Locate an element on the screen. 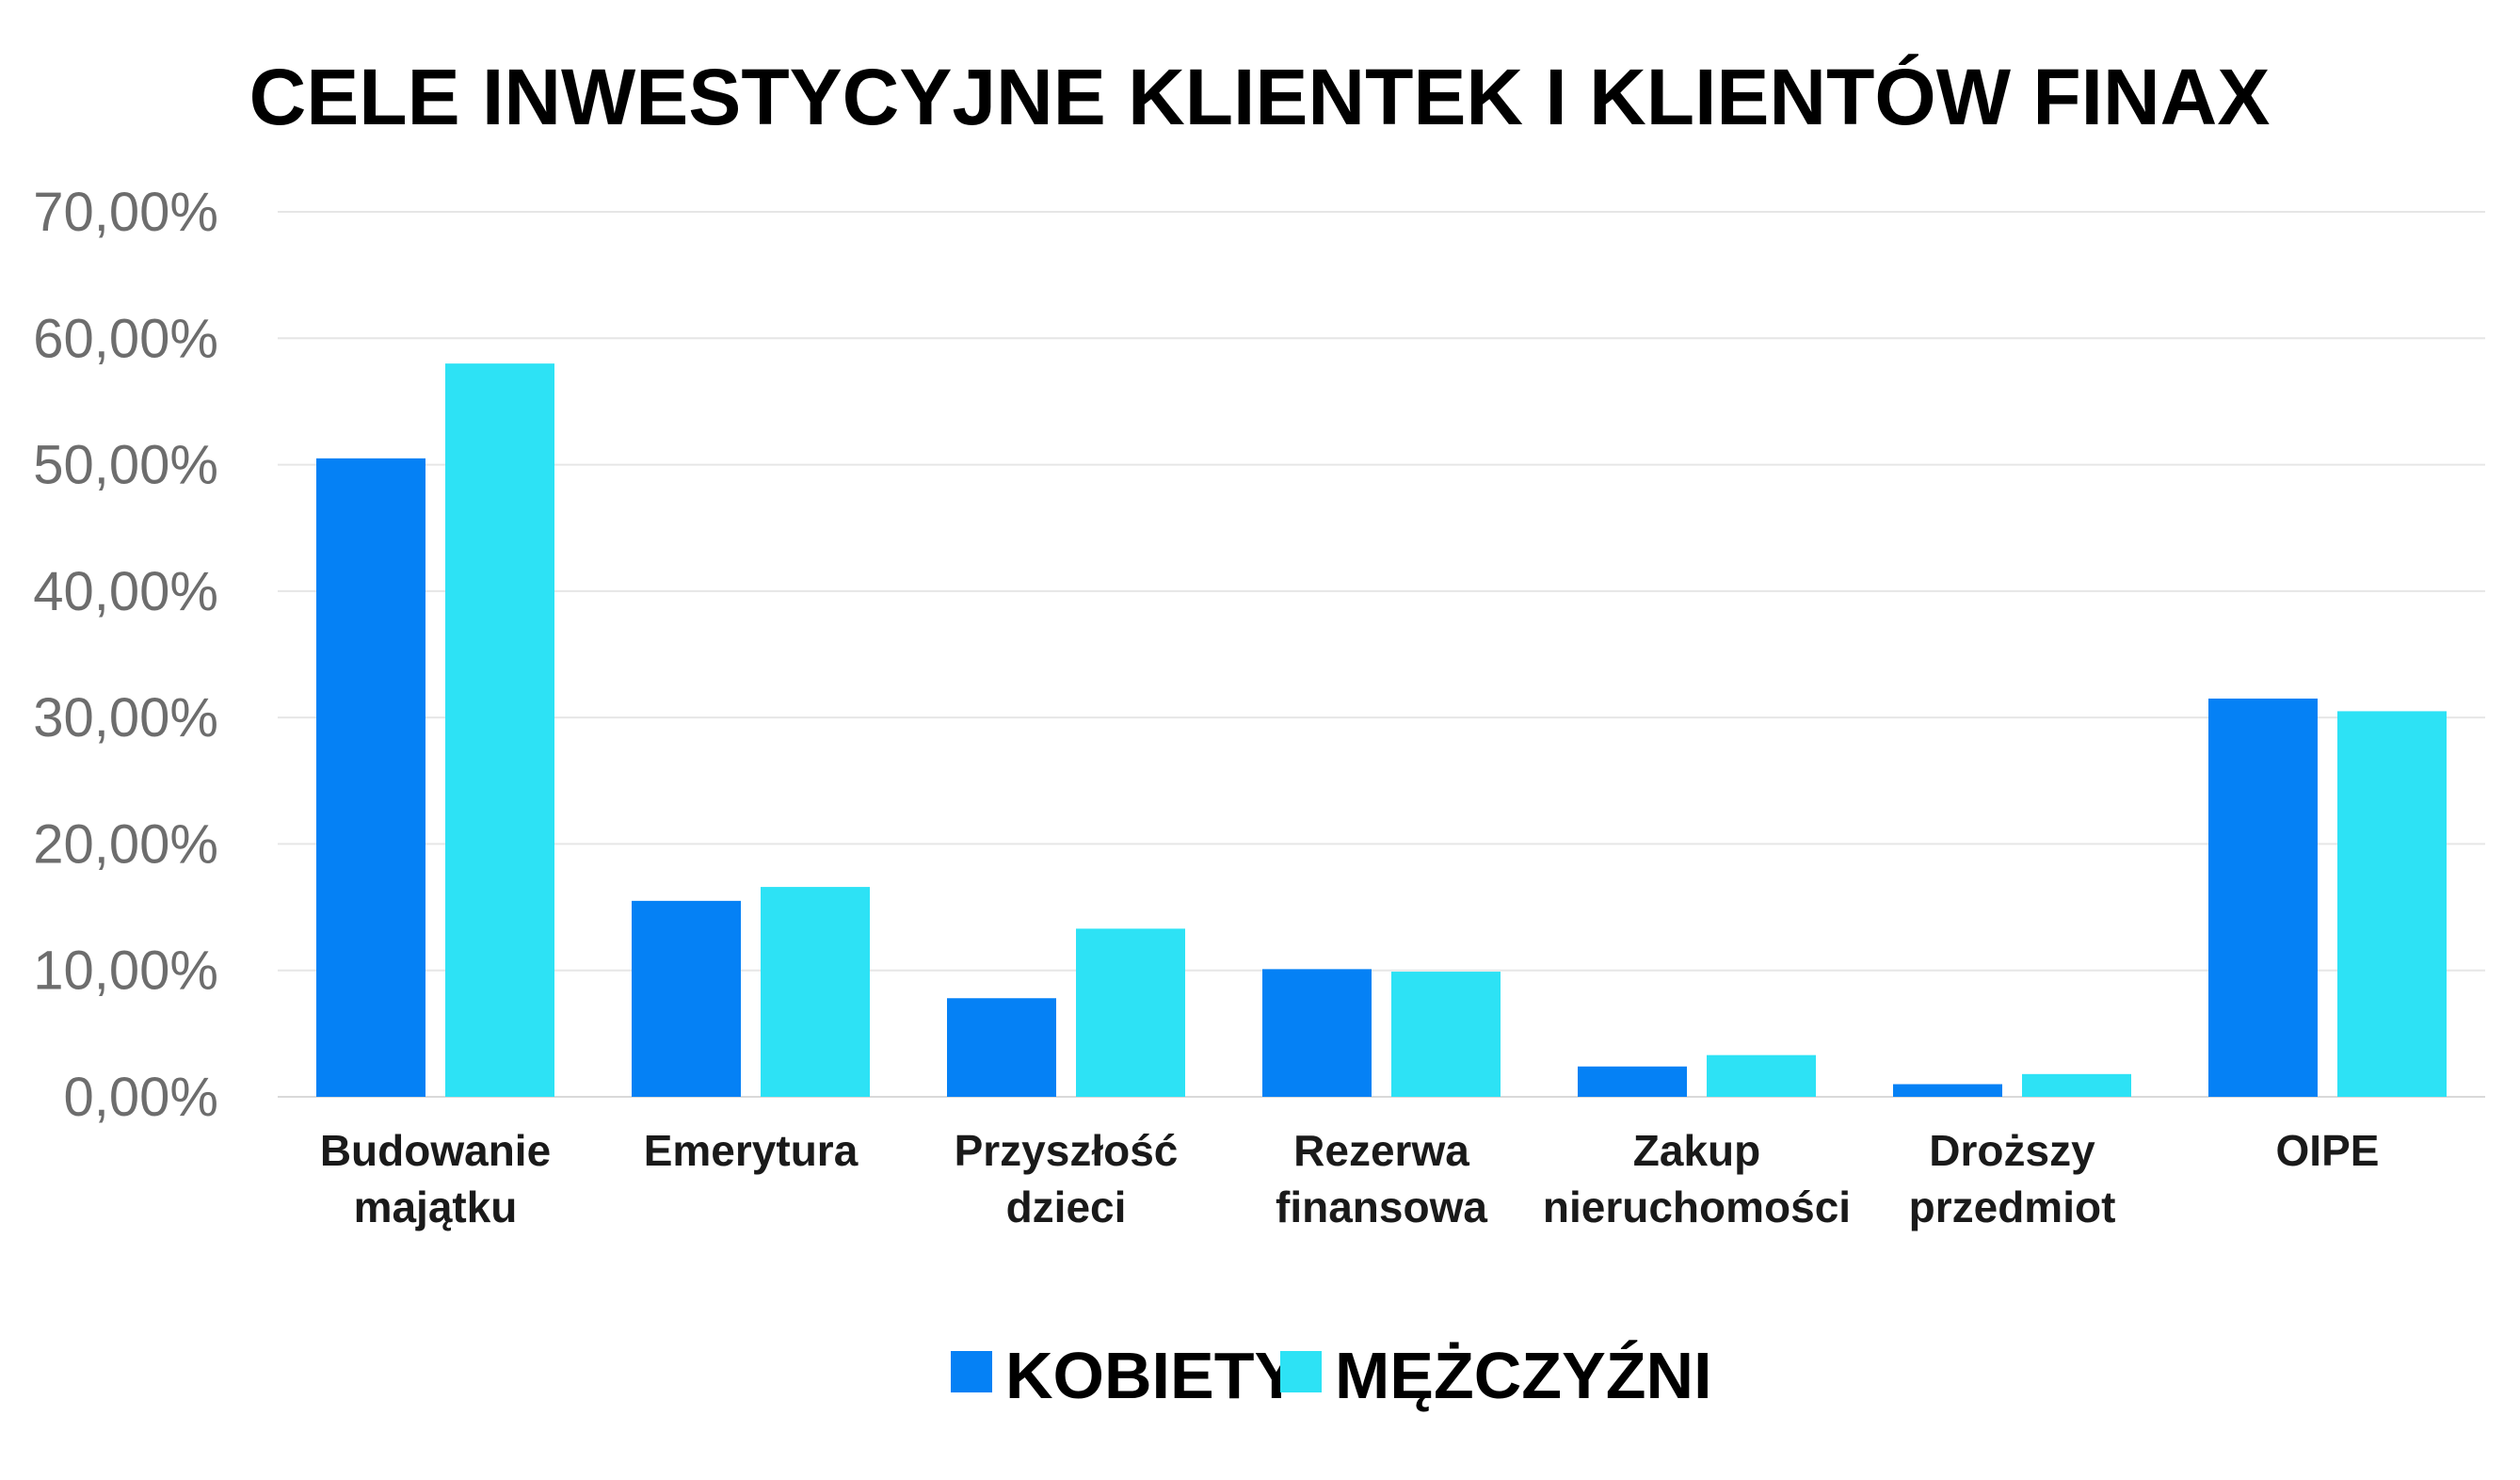 This screenshot has width=2520, height=1480. x-tick-label: Zakup is located at coordinates (1696, 1150).